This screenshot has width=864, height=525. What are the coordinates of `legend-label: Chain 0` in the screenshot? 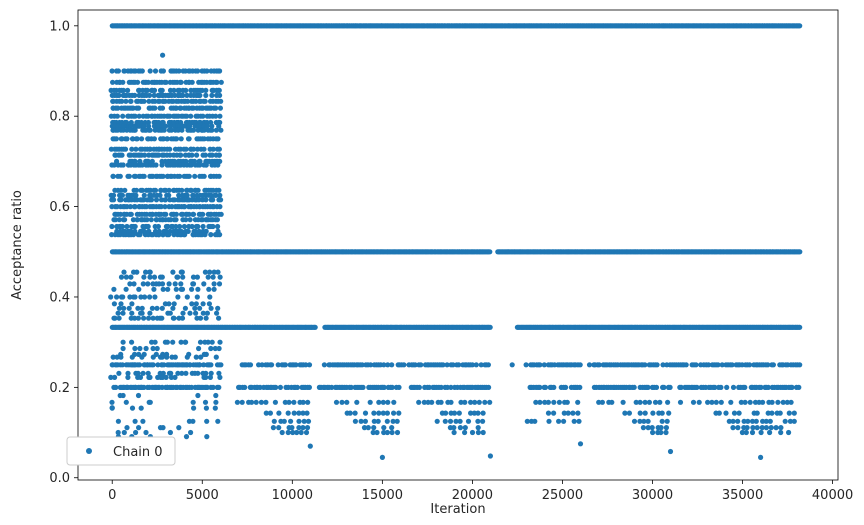 It's located at (138, 452).